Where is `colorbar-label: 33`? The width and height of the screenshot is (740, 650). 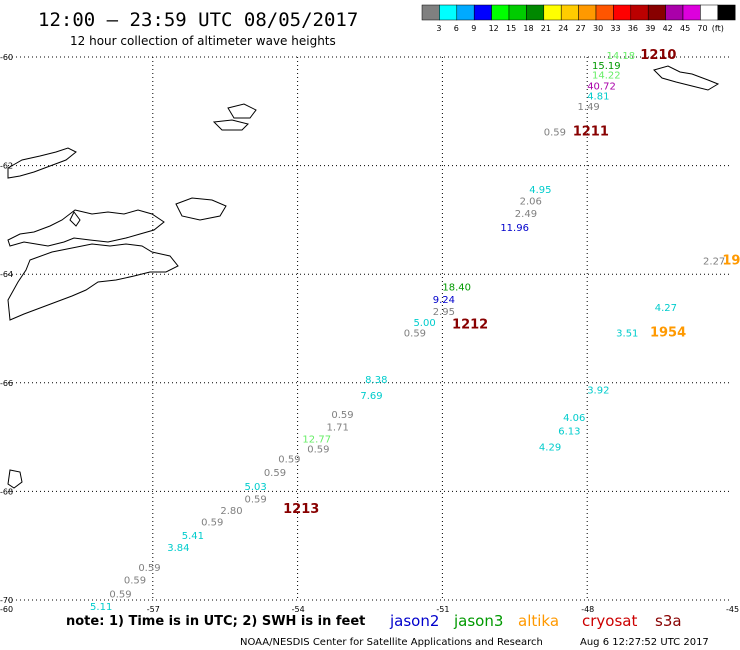
colorbar-label: 33 is located at coordinates (615, 28).